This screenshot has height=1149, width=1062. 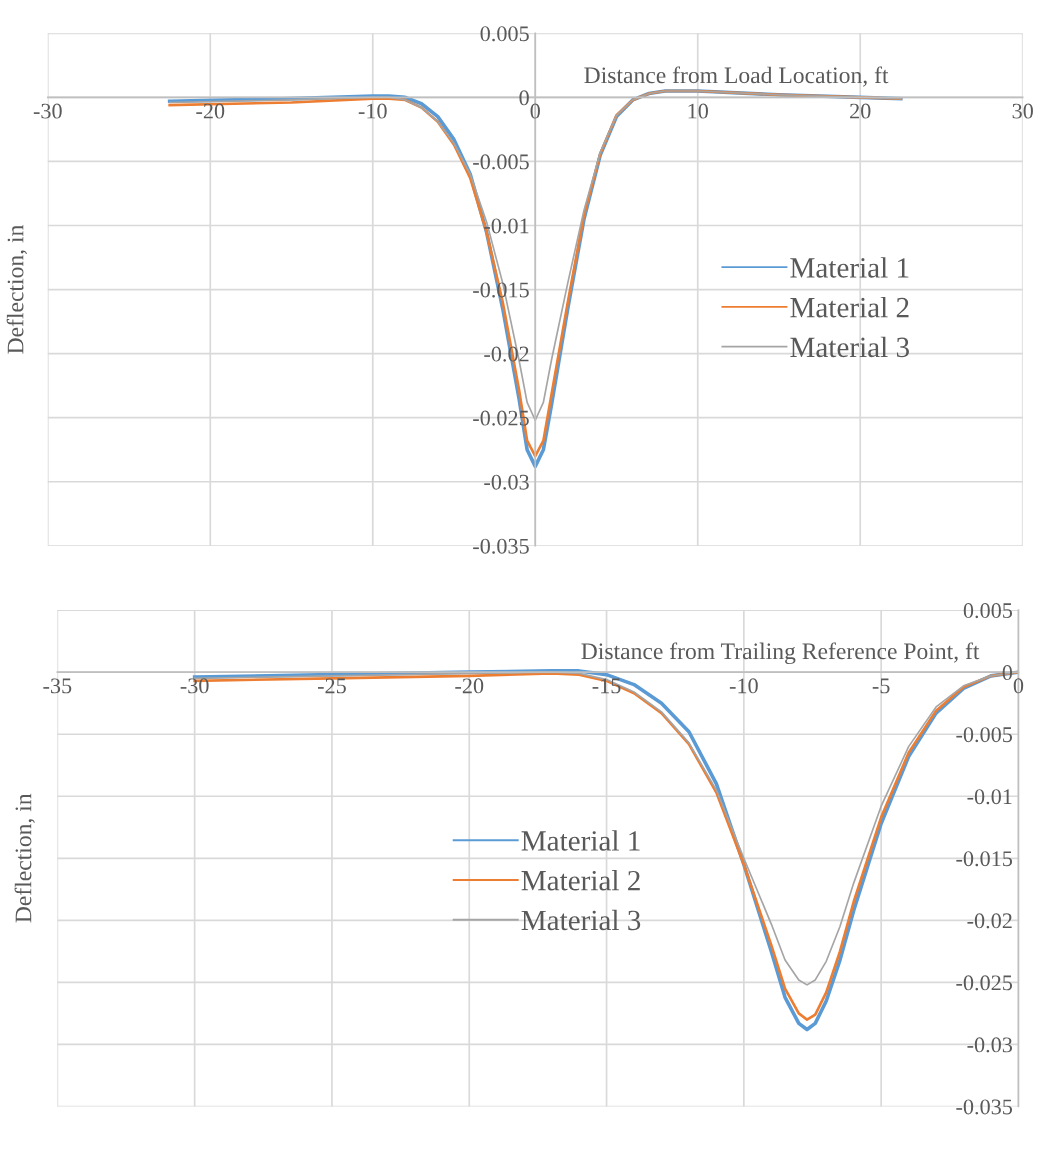 What do you see at coordinates (1022, 111) in the screenshot?
I see `x-tick-label: 30` at bounding box center [1022, 111].